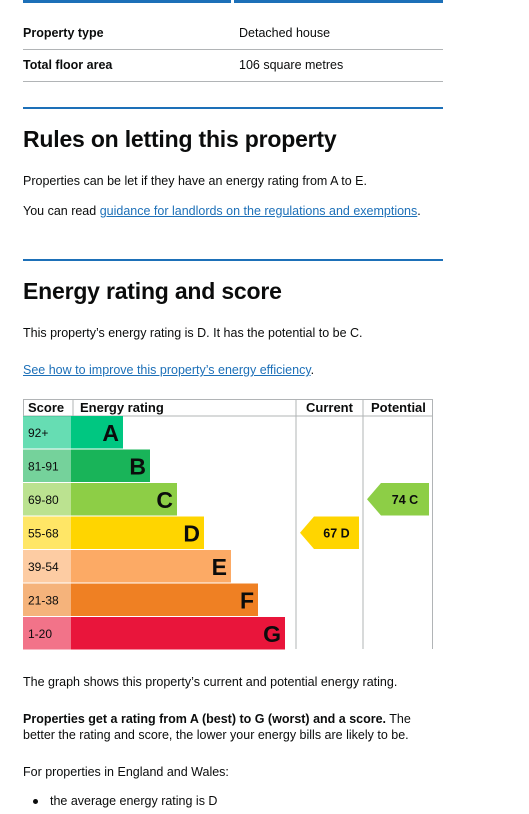 This screenshot has height=814, width=529. I want to click on chart-header-potential: Potential, so click(398, 407).